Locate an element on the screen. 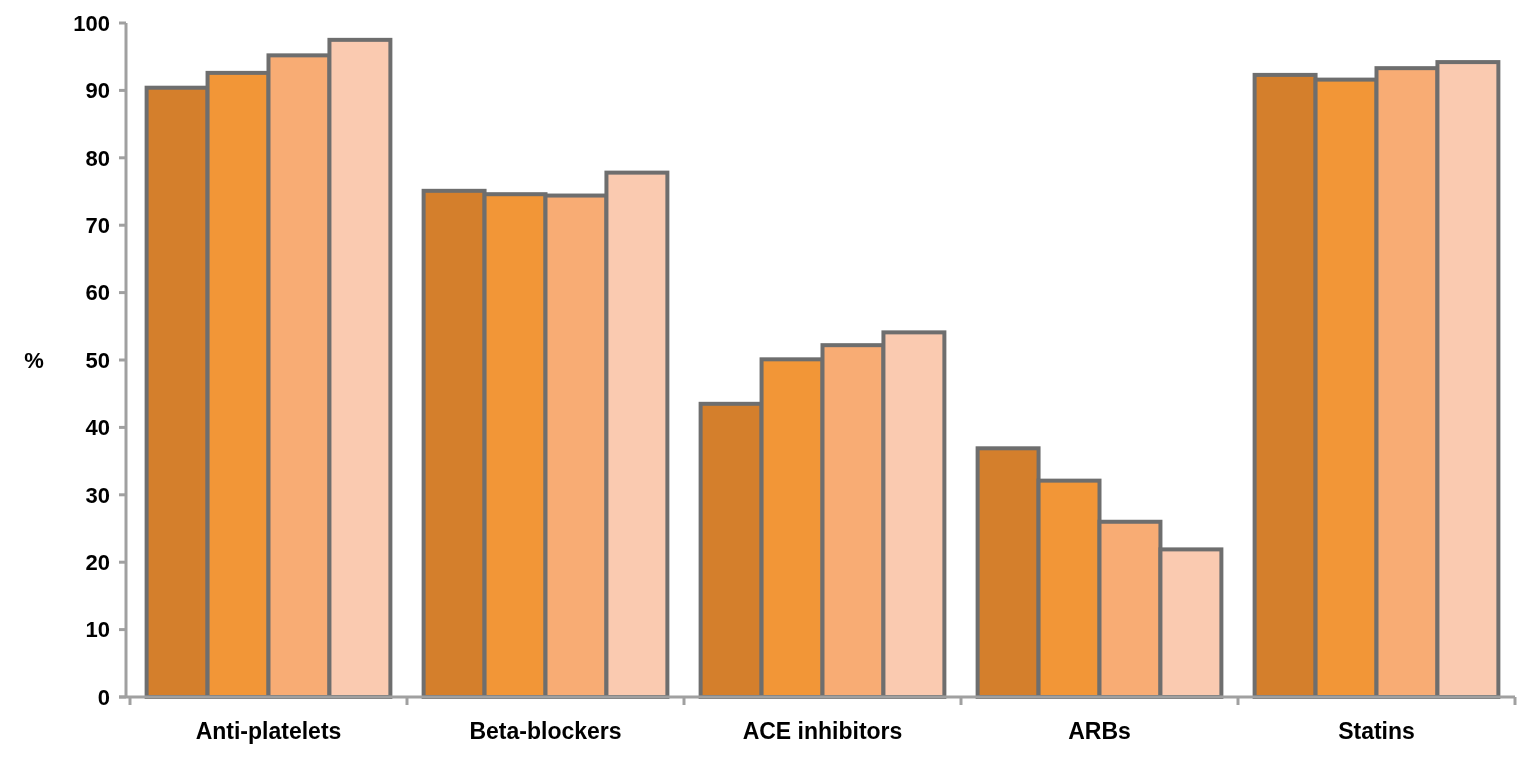 The width and height of the screenshot is (1533, 765). y-tick-label: 60 is located at coordinates (97, 293).